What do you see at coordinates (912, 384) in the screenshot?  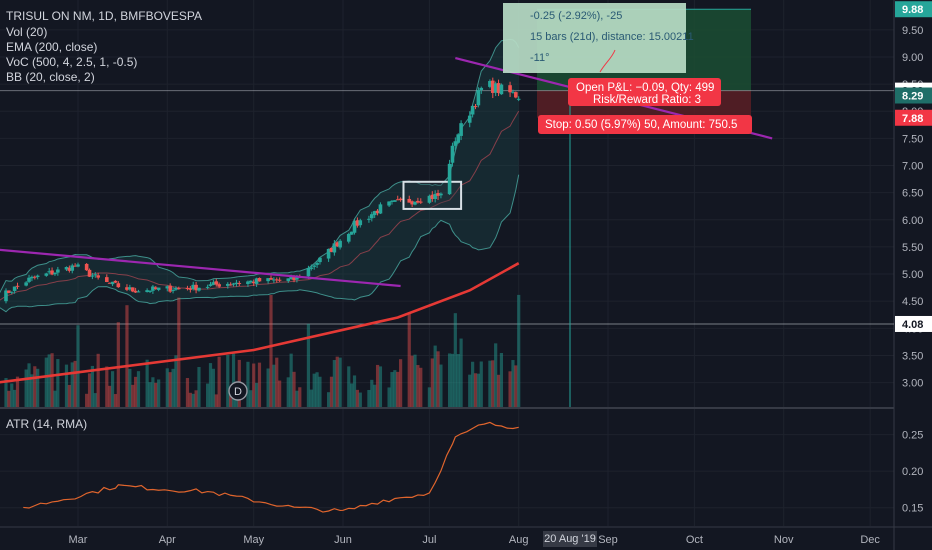 I see `price-axis-tick: 3.00` at bounding box center [912, 384].